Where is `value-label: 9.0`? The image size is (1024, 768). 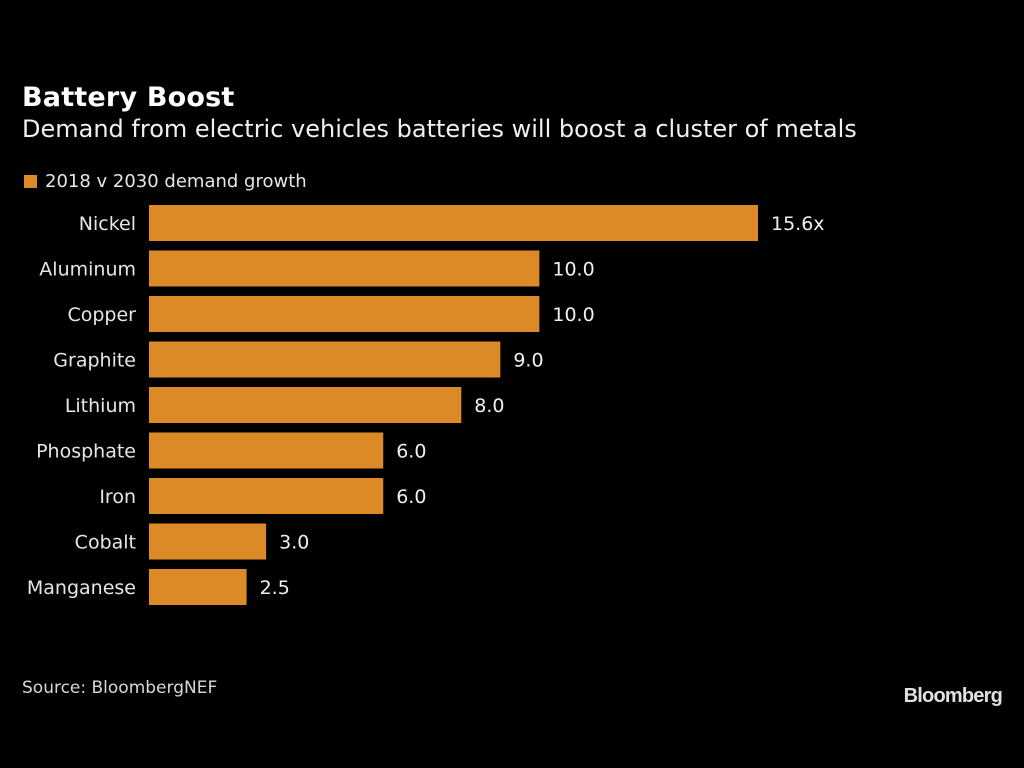
value-label: 9.0 is located at coordinates (528, 361).